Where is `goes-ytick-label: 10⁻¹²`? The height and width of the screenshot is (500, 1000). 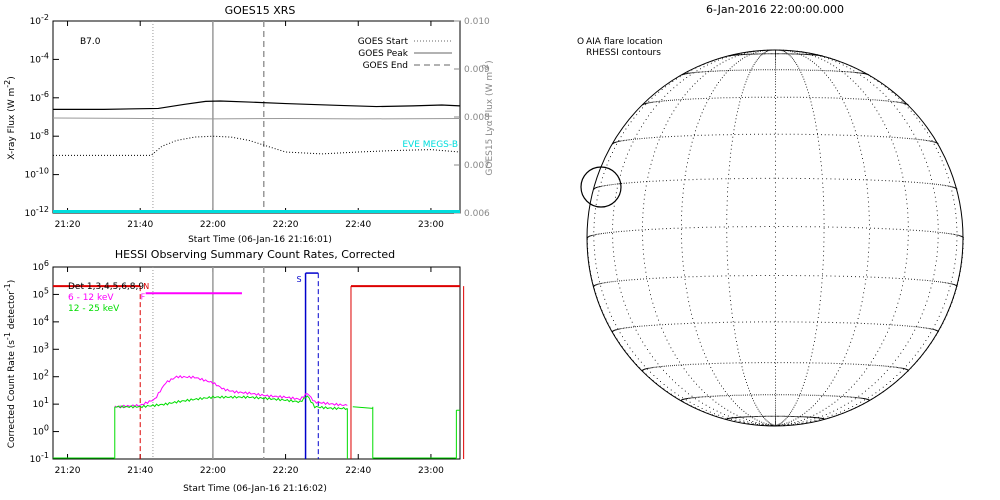
goes-ytick-label: 10⁻¹² is located at coordinates (36, 212).